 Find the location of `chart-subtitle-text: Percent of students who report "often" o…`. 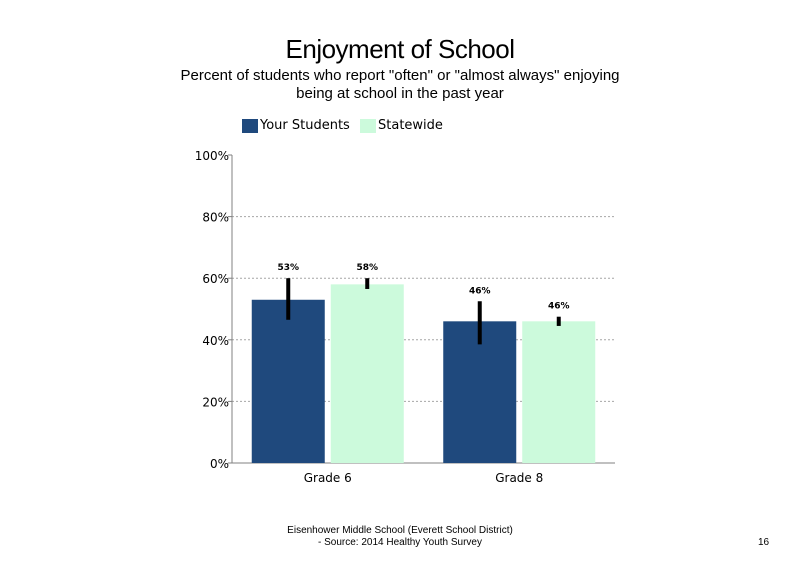

chart-subtitle-text: Percent of students who report "often" o… is located at coordinates (400, 84).